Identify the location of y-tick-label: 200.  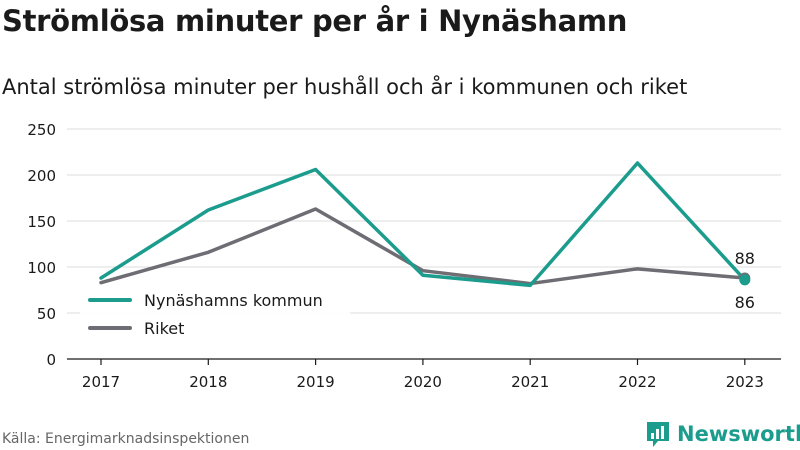
(41, 176).